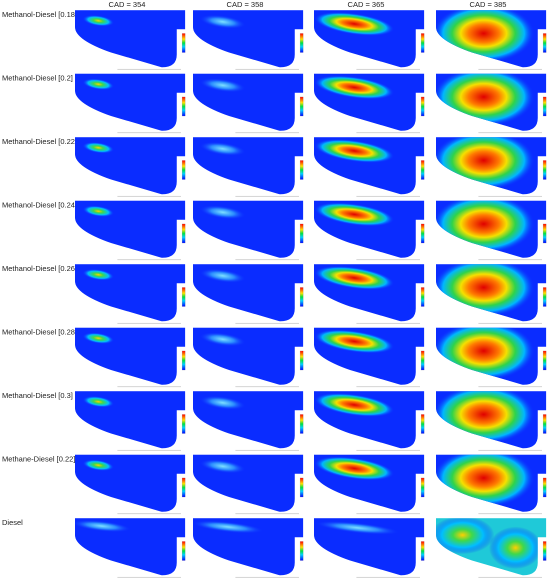 The width and height of the screenshot is (550, 588). Describe the element at coordinates (39, 141) in the screenshot. I see `row-label: Methanol-Diesel [0.22]` at that location.